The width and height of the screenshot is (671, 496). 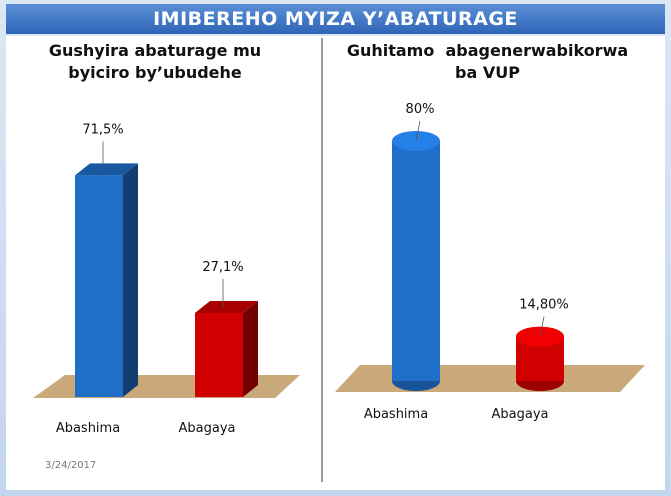 I want to click on chart-title: Guhitamo abagenerwabikorwa ba VUP, so click(x=490, y=61).